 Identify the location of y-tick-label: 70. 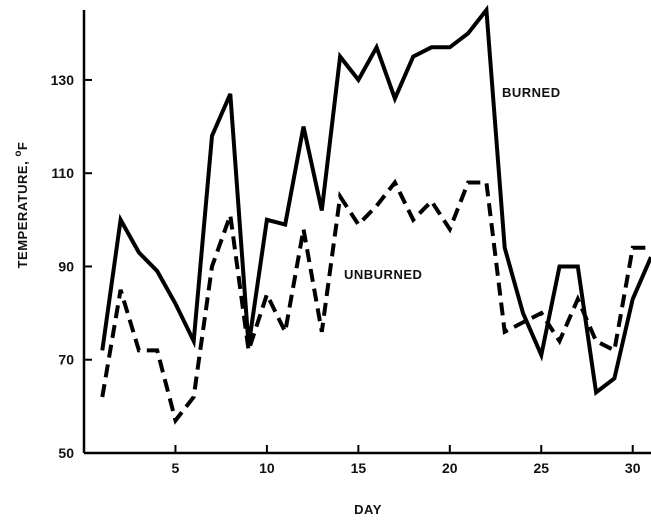
(66, 360).